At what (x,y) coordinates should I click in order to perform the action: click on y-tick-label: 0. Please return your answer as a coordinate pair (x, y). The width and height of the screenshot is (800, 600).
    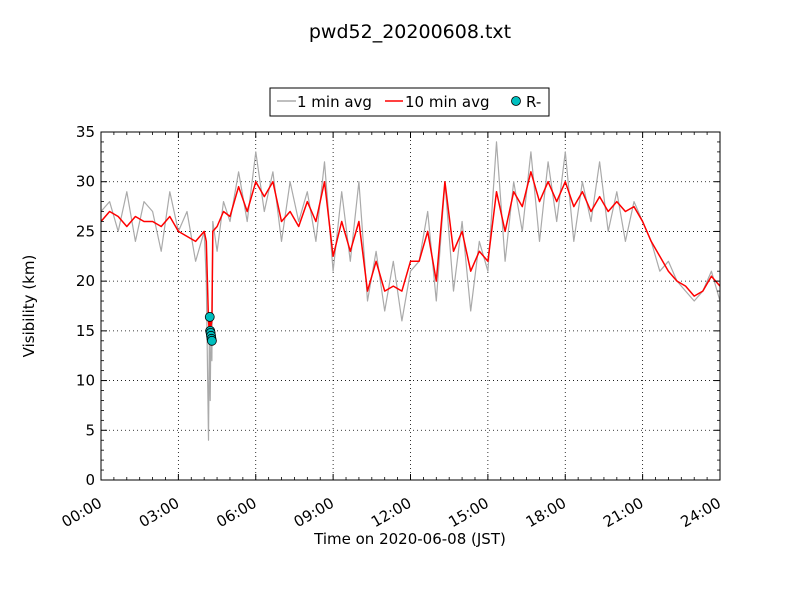
    Looking at the image, I should click on (90, 480).